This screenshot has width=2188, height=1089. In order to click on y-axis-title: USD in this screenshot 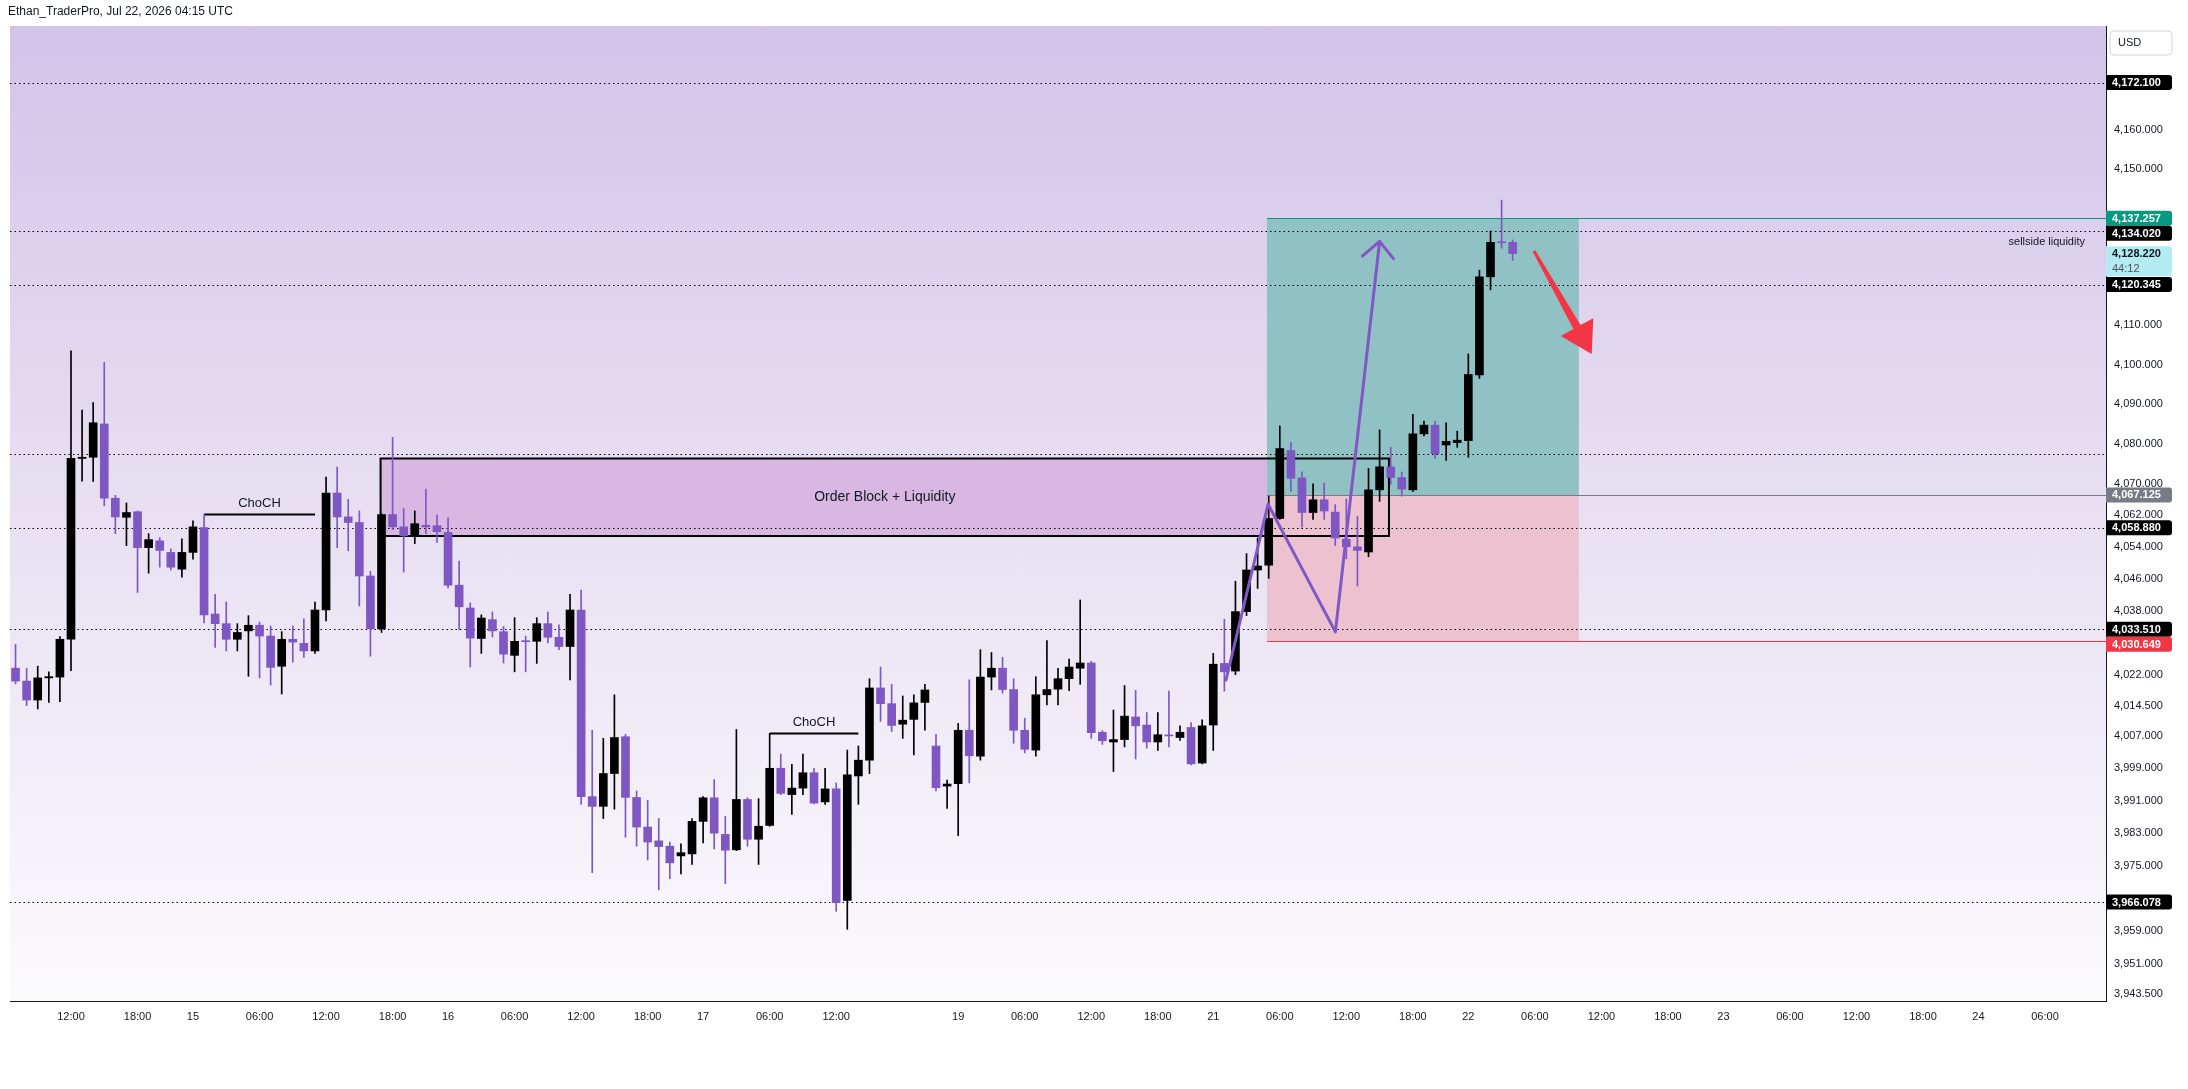, I will do `click(2130, 42)`.